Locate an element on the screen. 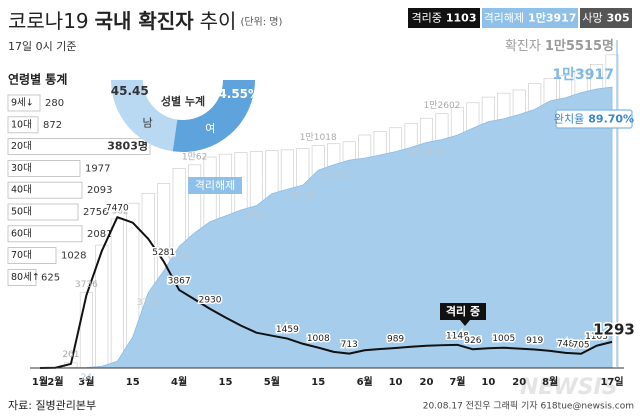  value-label: 1만1172 is located at coordinates (426, 152).